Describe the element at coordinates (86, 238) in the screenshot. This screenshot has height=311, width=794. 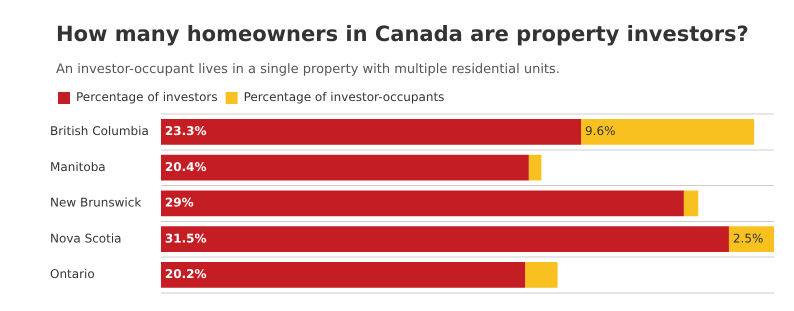
I see `y-tick-label: Nova Scotia` at that location.